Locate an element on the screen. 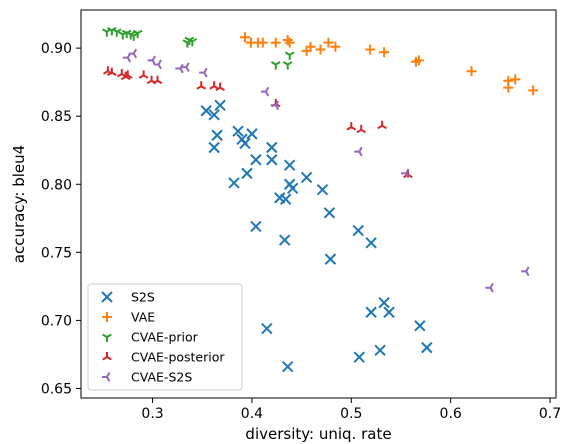 Image resolution: width=567 pixels, height=444 pixels. x-tick-label: 0.4 is located at coordinates (252, 414).